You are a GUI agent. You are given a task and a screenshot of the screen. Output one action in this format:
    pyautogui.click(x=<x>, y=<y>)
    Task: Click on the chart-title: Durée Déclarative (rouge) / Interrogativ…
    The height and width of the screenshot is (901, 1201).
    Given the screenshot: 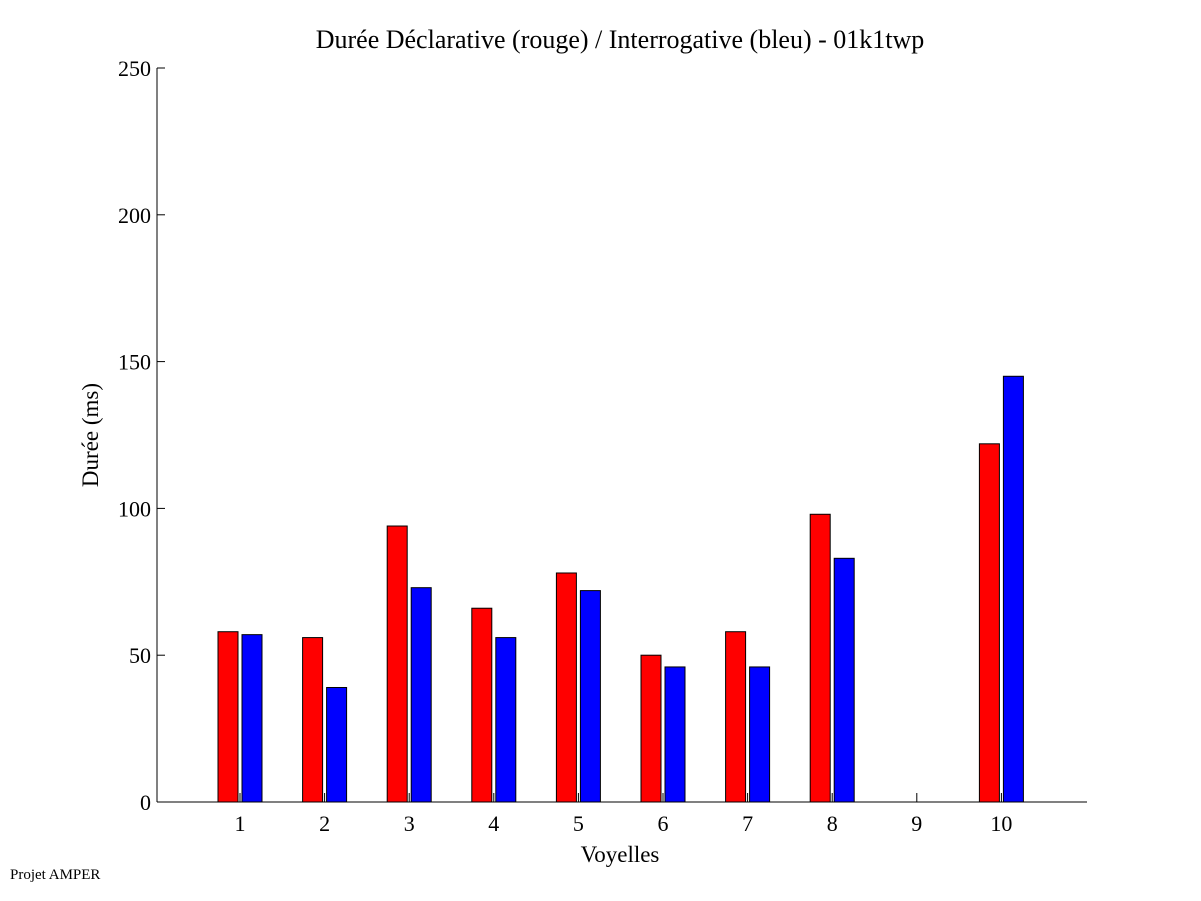 What is the action you would take?
    pyautogui.click(x=620, y=39)
    